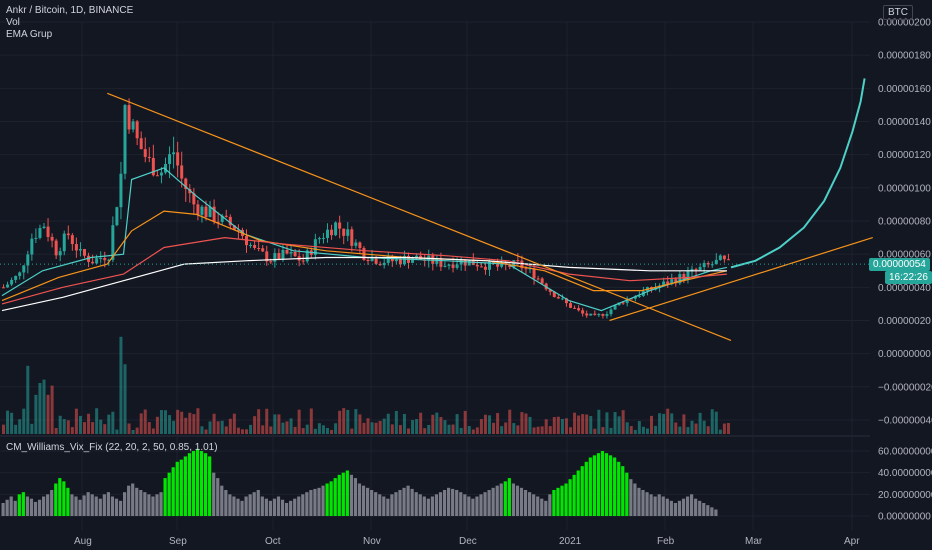 This screenshot has height=550, width=932. What do you see at coordinates (13, 22) in the screenshot?
I see `volume-legend: Vol` at bounding box center [13, 22].